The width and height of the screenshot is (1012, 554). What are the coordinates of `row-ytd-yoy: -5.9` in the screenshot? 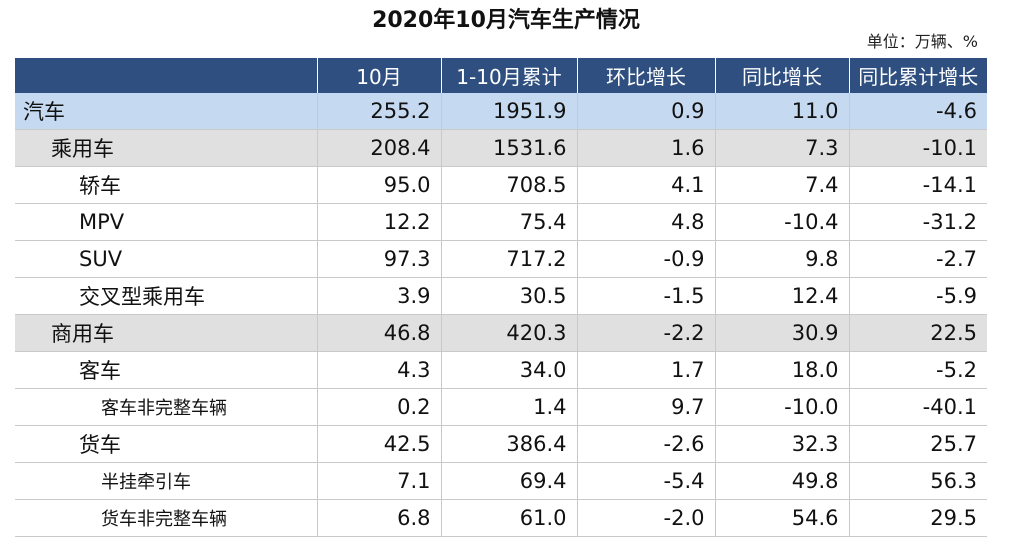 It's located at (918, 296).